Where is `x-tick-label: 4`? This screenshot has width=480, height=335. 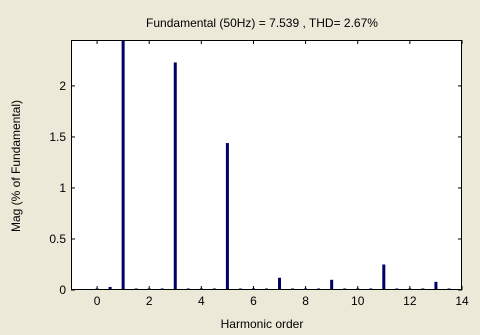 x-tick-label: 4 is located at coordinates (201, 301).